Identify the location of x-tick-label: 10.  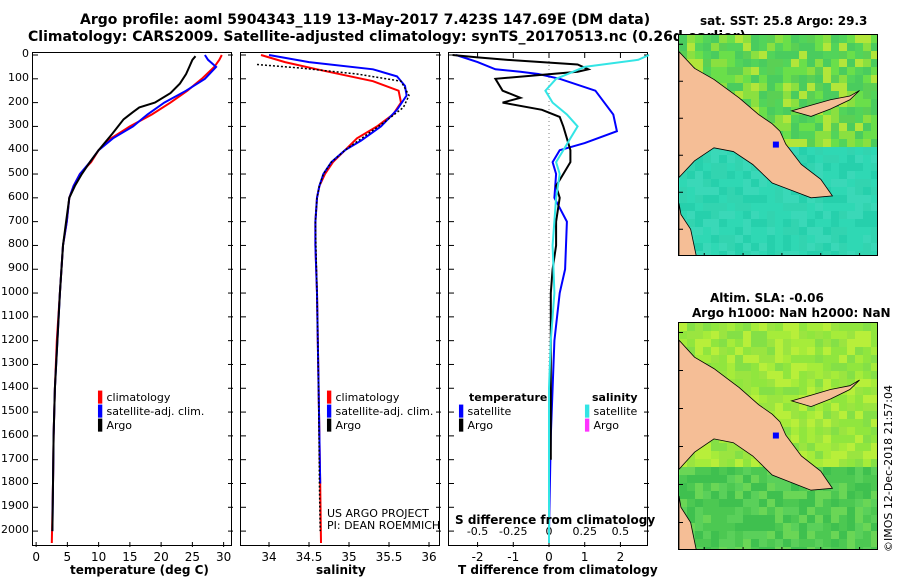
(98, 557).